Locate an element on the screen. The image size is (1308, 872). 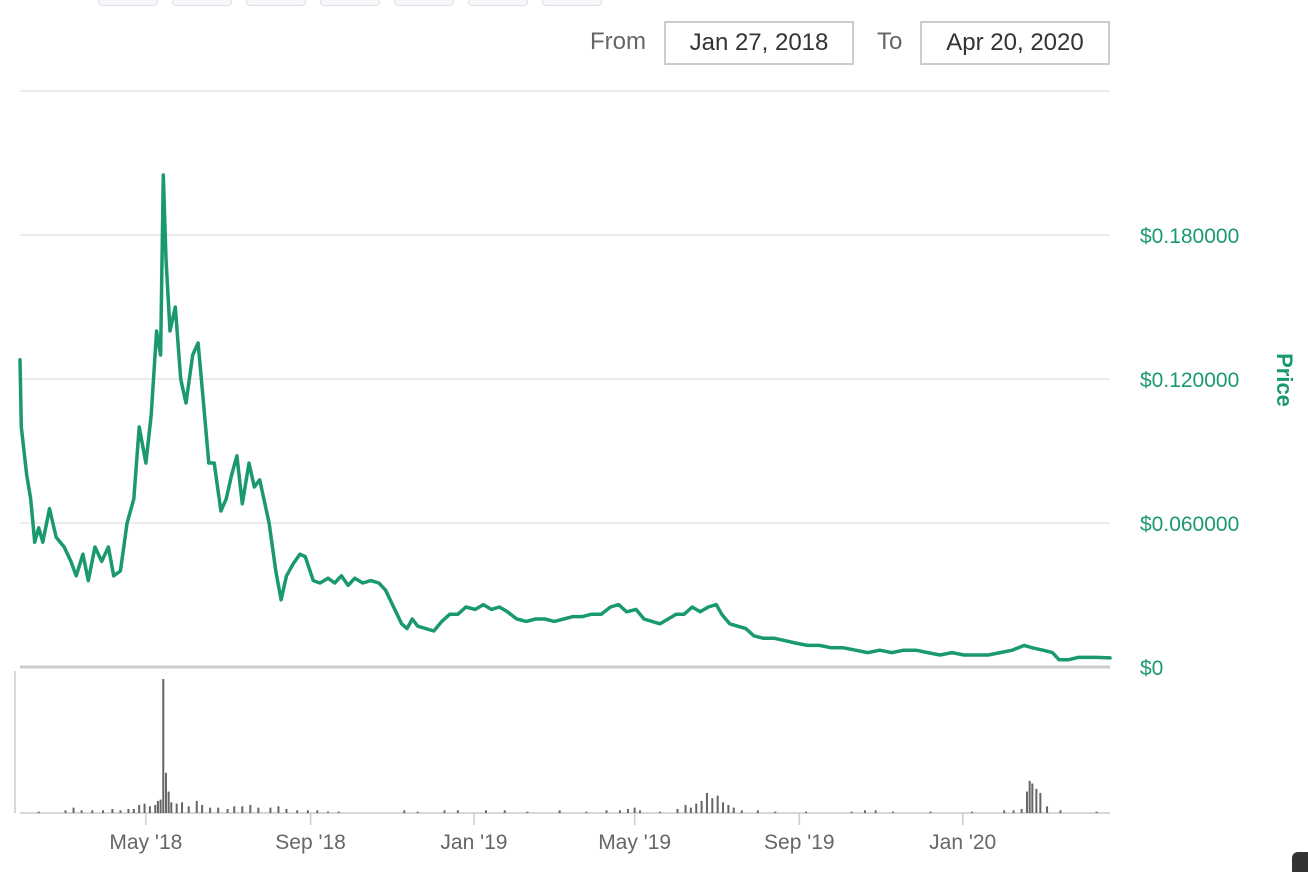
y-tick-label: $0.180000 is located at coordinates (1189, 236).